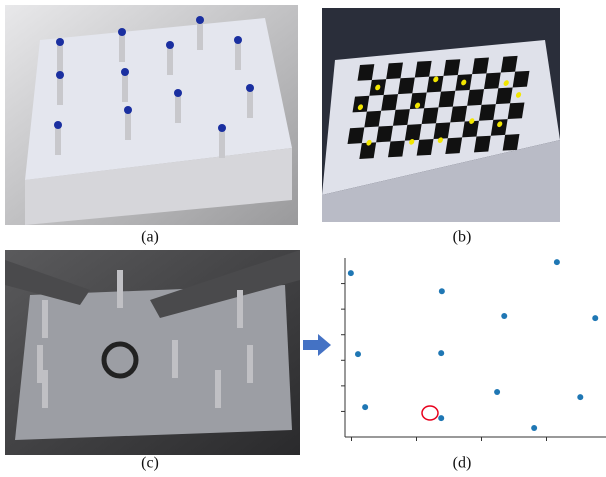 Image resolution: width=606 pixels, height=477 pixels. What do you see at coordinates (462, 463) in the screenshot?
I see `caption: (d)` at bounding box center [462, 463].